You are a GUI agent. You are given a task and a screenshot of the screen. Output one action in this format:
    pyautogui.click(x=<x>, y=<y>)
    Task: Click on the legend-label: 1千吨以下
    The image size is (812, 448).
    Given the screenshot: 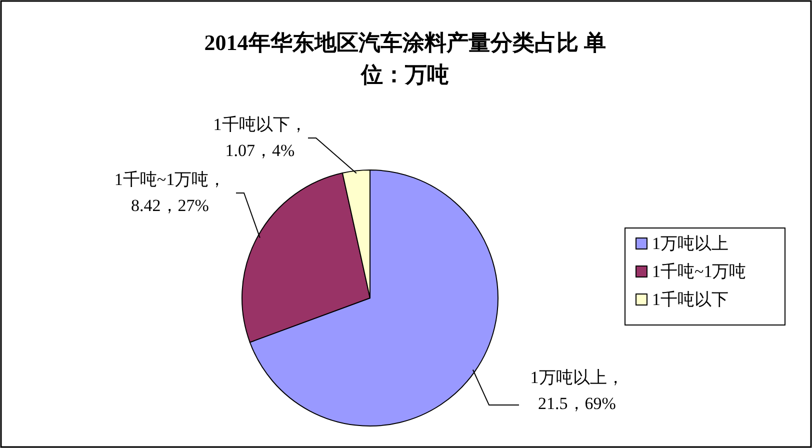 What is the action you would take?
    pyautogui.click(x=690, y=299)
    